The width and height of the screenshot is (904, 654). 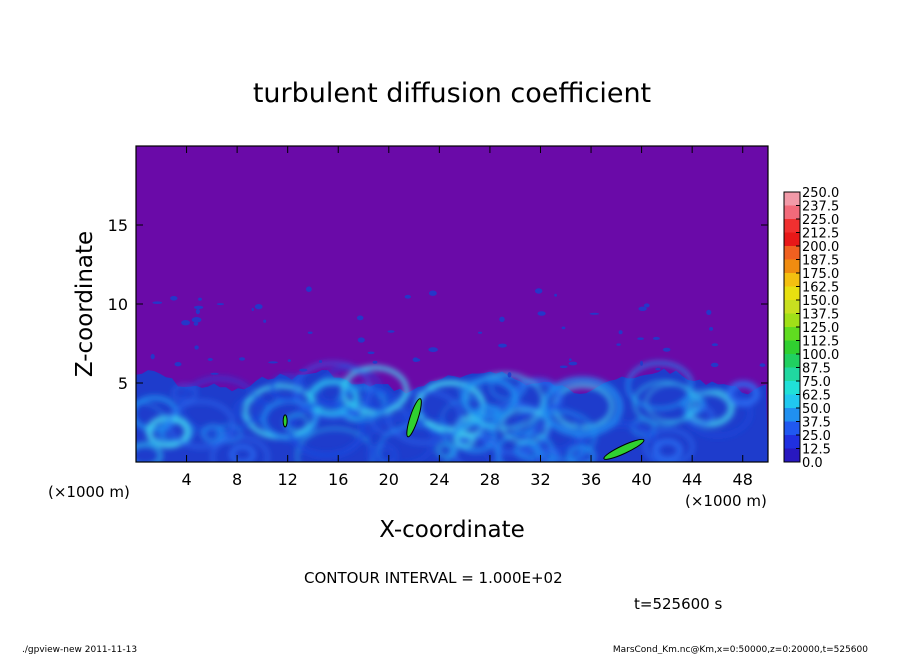 I want to click on colorbar-label: 37.5, so click(x=816, y=423).